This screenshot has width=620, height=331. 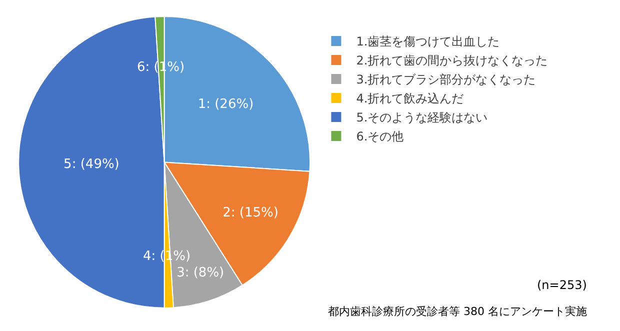 I want to click on data-label: 2: (15%), so click(x=250, y=213).